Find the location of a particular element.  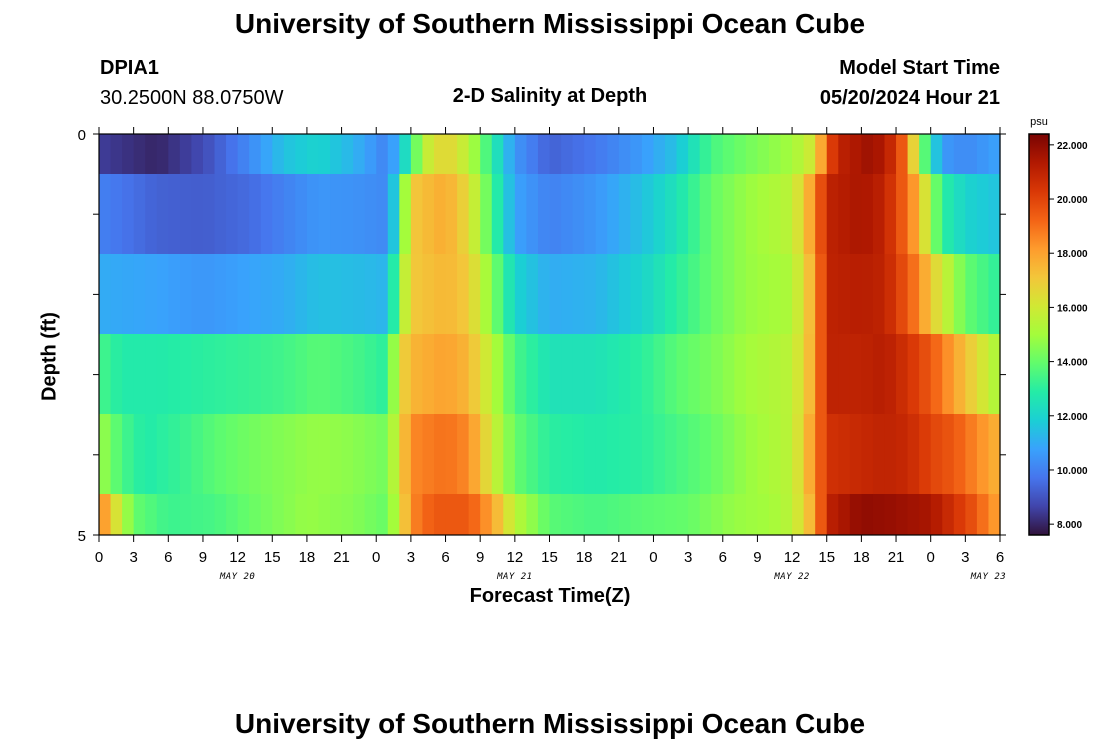

x-tick-label: 12 is located at coordinates (237, 557).